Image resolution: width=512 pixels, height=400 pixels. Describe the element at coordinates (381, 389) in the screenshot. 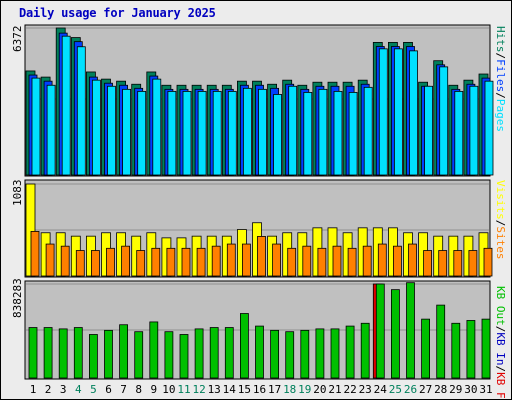

I see `x-tick-label: 24` at that location.